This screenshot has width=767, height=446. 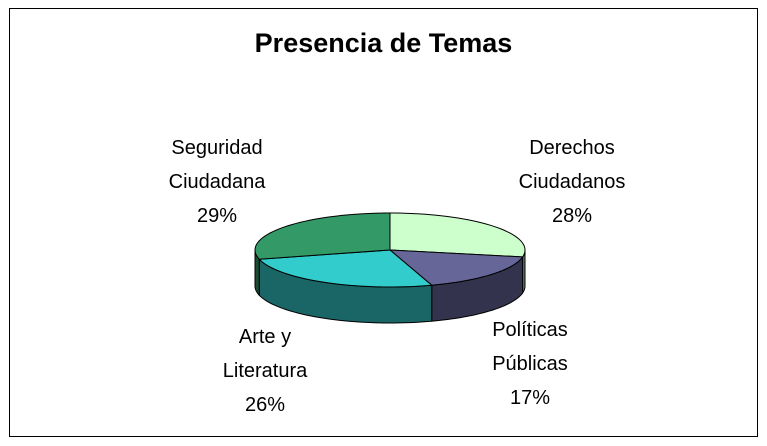 What do you see at coordinates (217, 165) in the screenshot?
I see `slice-name: Seguridad Ciudadana` at bounding box center [217, 165].